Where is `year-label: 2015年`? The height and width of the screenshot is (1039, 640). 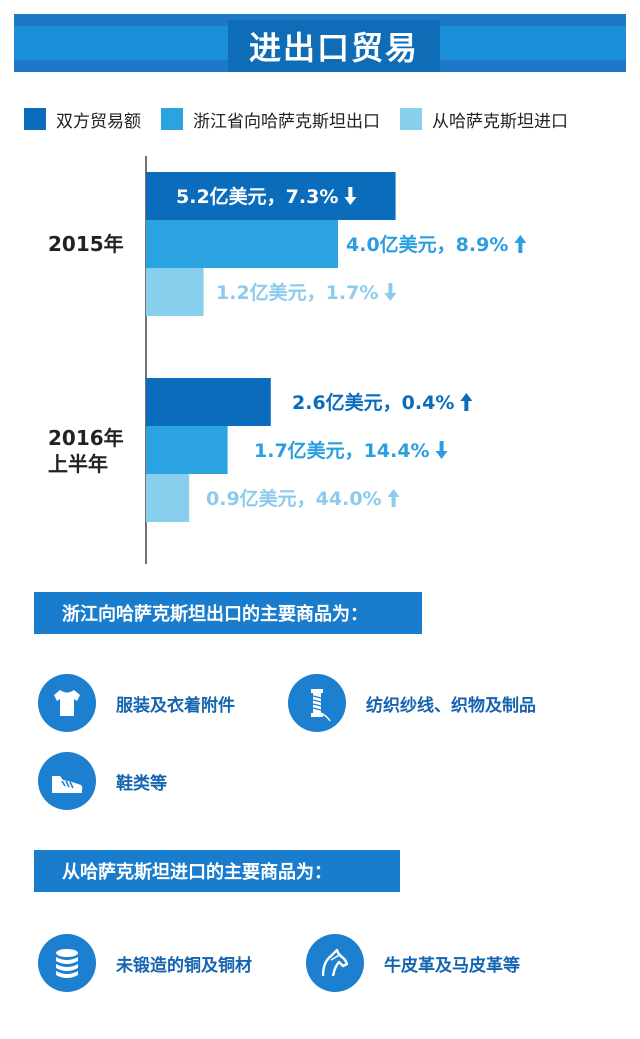 year-label: 2015年 is located at coordinates (86, 244).